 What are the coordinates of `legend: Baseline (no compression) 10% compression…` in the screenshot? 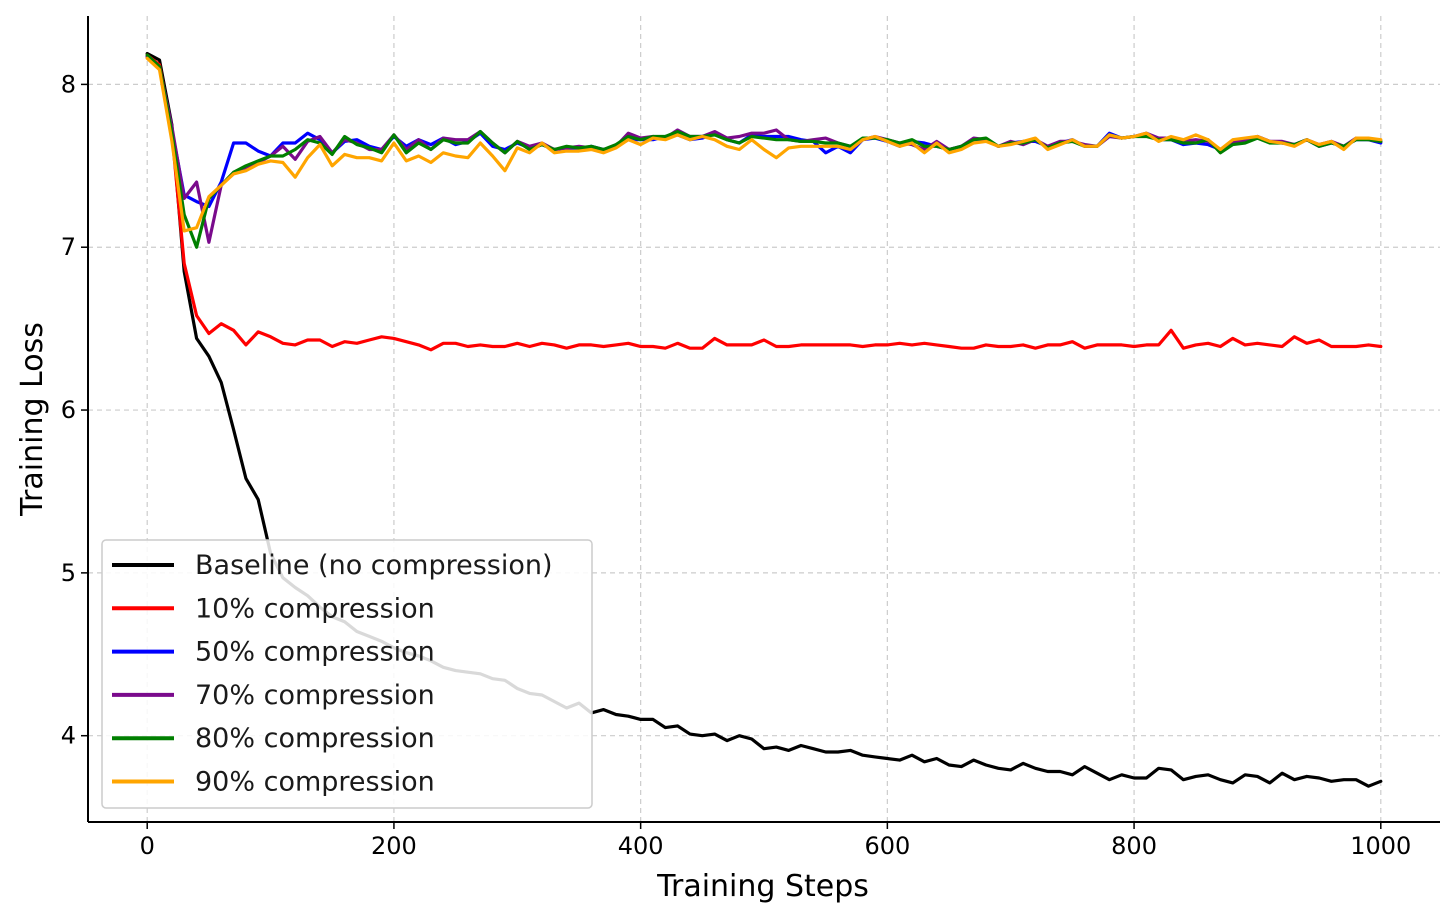 It's located at (347, 674).